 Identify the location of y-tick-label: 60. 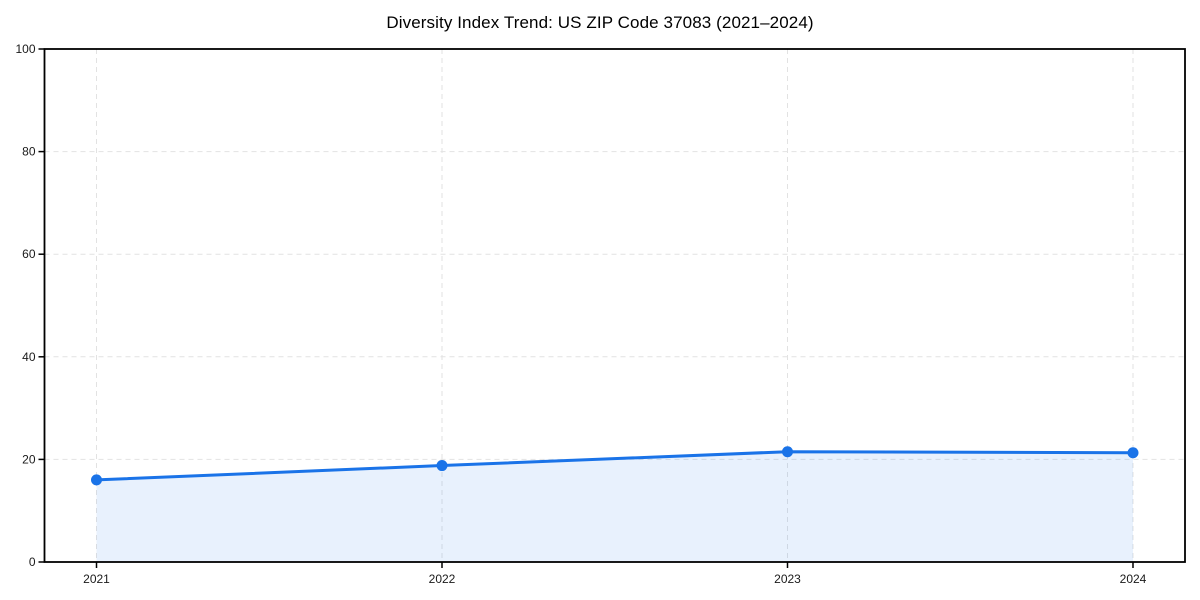
(29, 254).